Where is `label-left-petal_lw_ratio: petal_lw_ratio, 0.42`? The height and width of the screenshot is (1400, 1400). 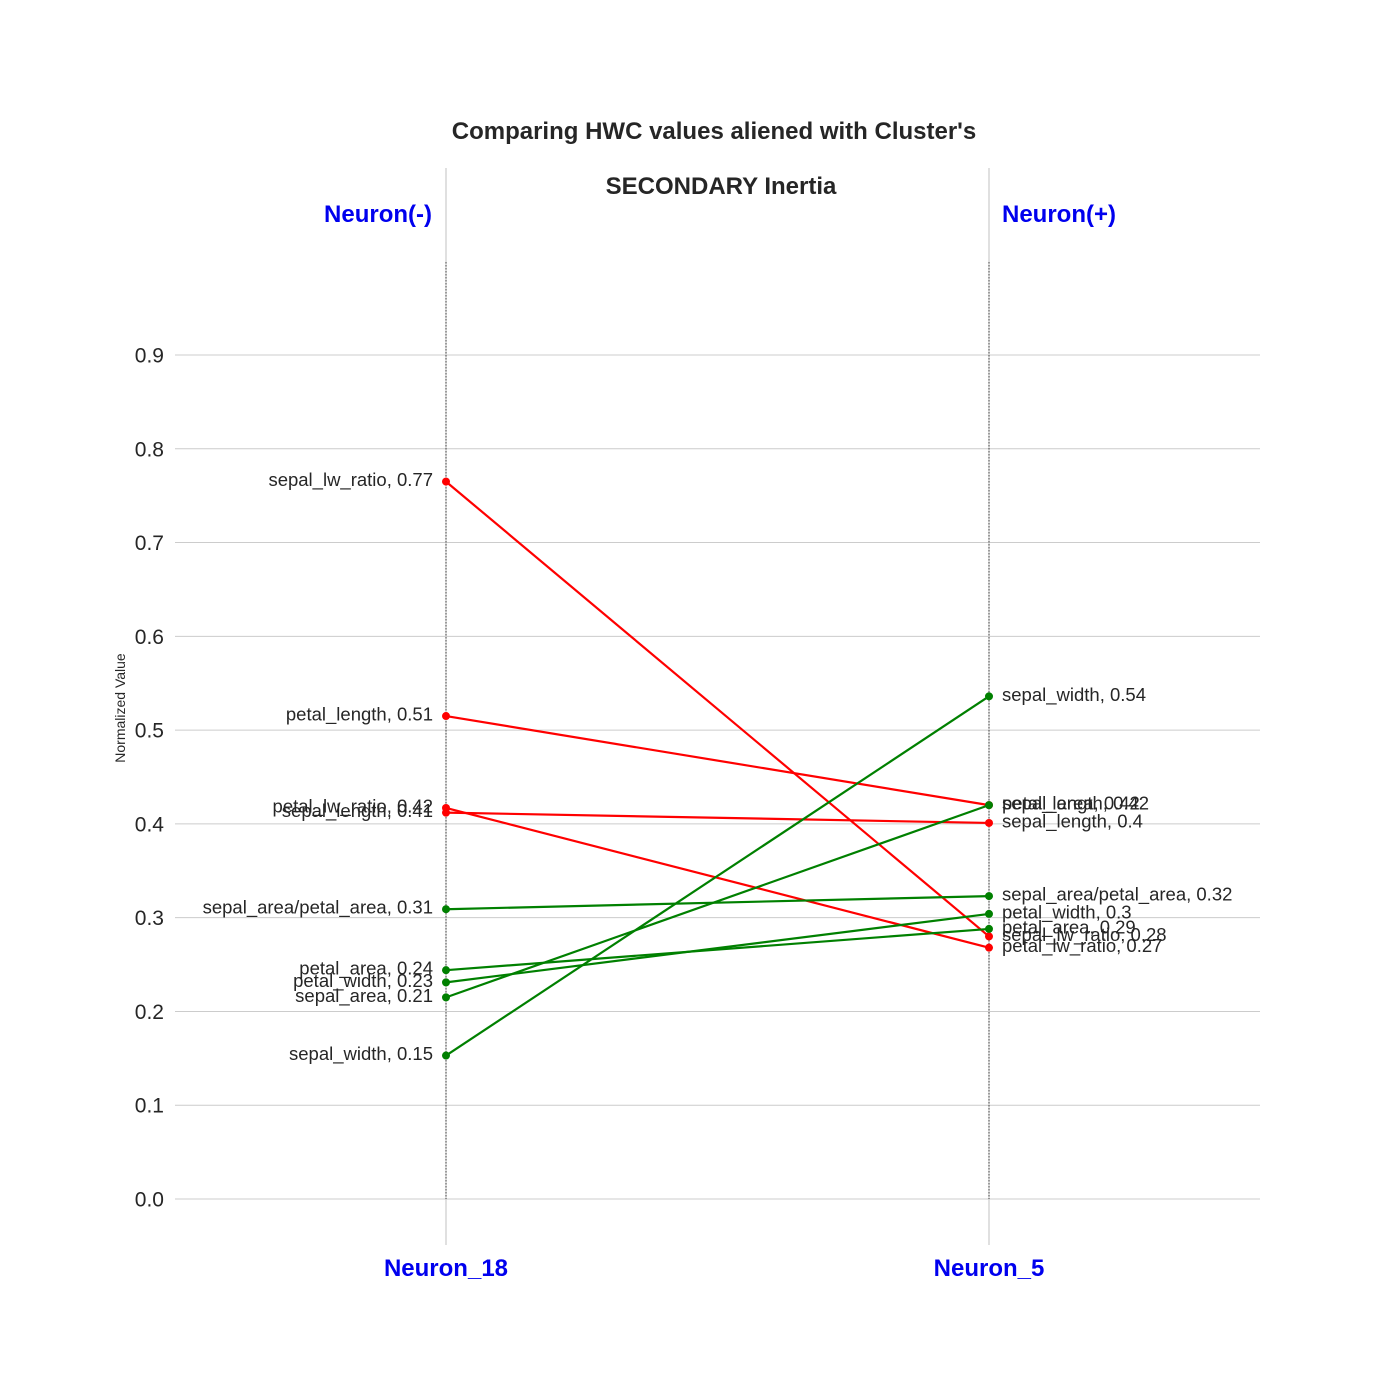
label-left-petal_lw_ratio: petal_lw_ratio, 0.42 is located at coordinates (353, 806).